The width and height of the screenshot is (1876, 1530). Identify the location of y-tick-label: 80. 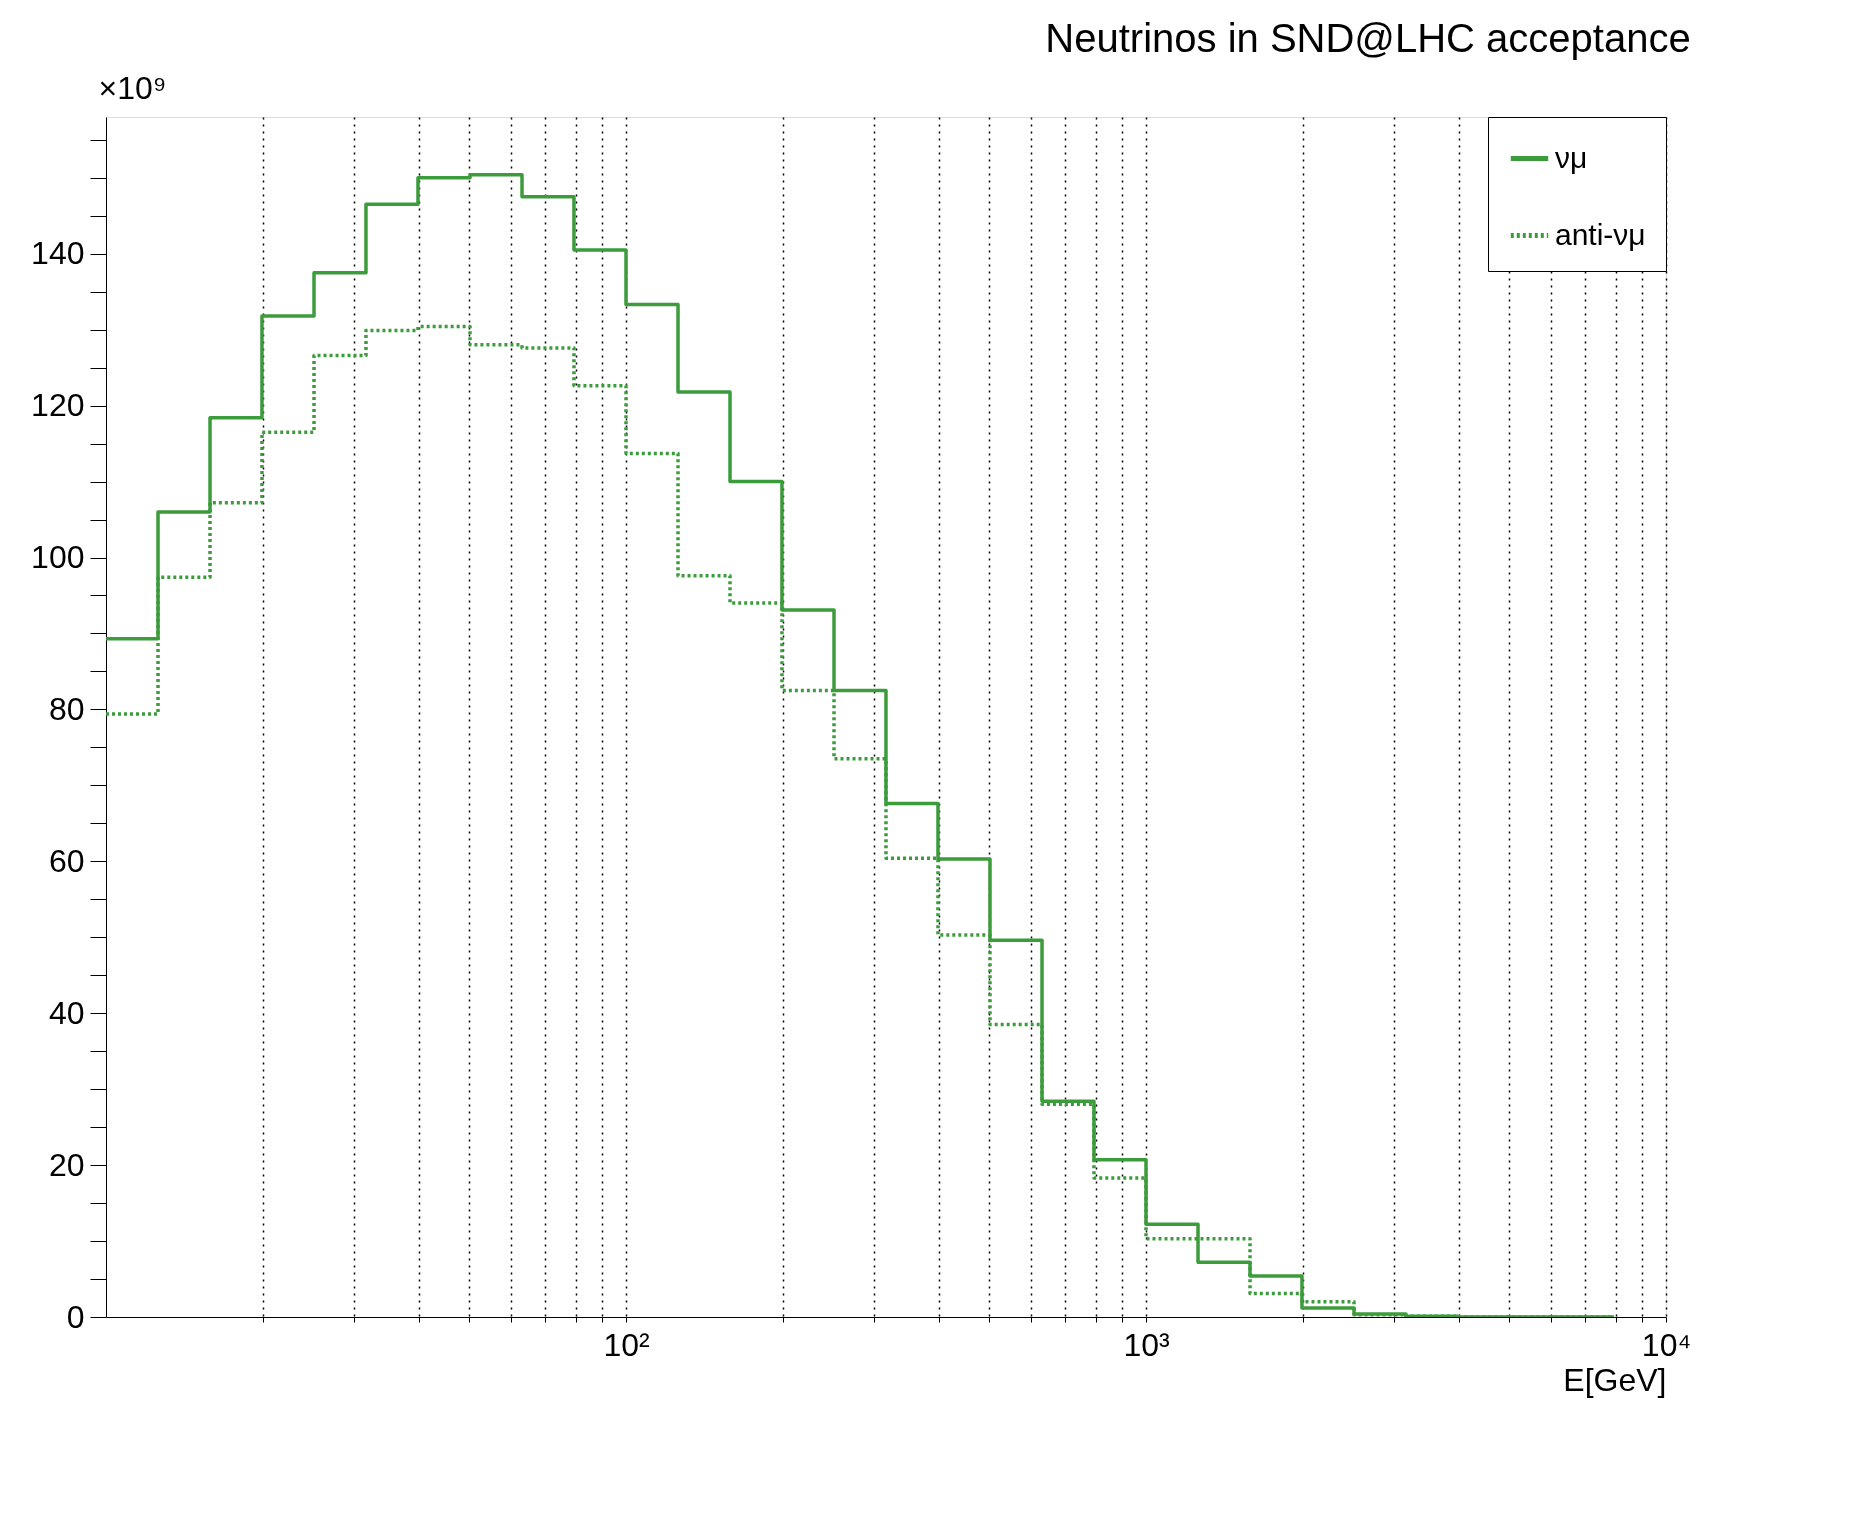
(66, 708).